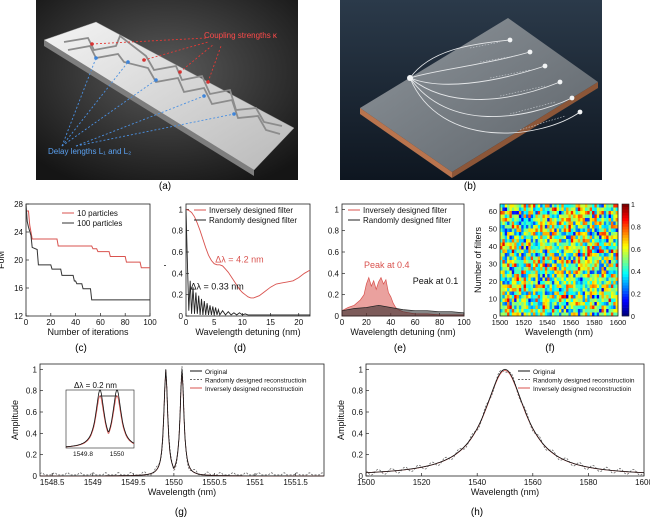 Image resolution: width=652 pixels, height=522 pixels. Describe the element at coordinates (505, 421) in the screenshot. I see `series-original` at that location.